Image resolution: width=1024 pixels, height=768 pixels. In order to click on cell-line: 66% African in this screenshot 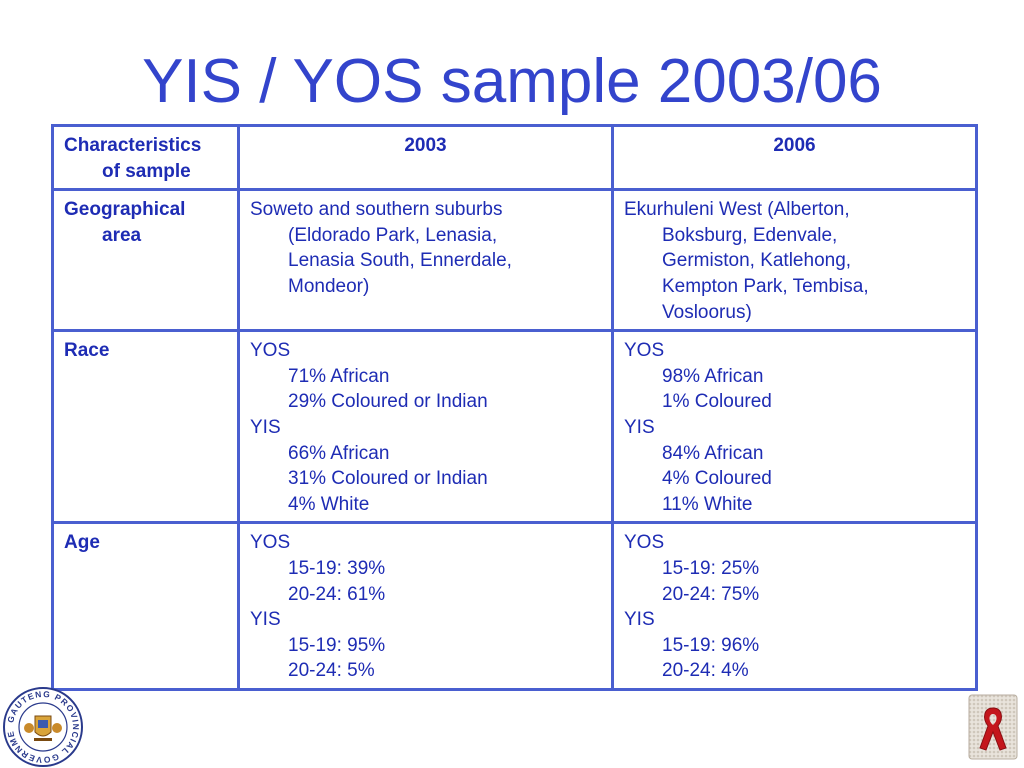, I will do `click(339, 453)`.